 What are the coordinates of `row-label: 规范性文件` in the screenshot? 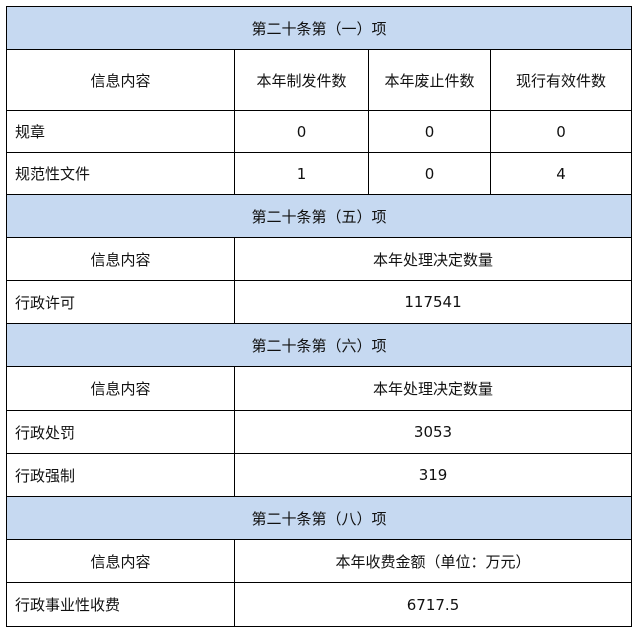 It's located at (120, 173).